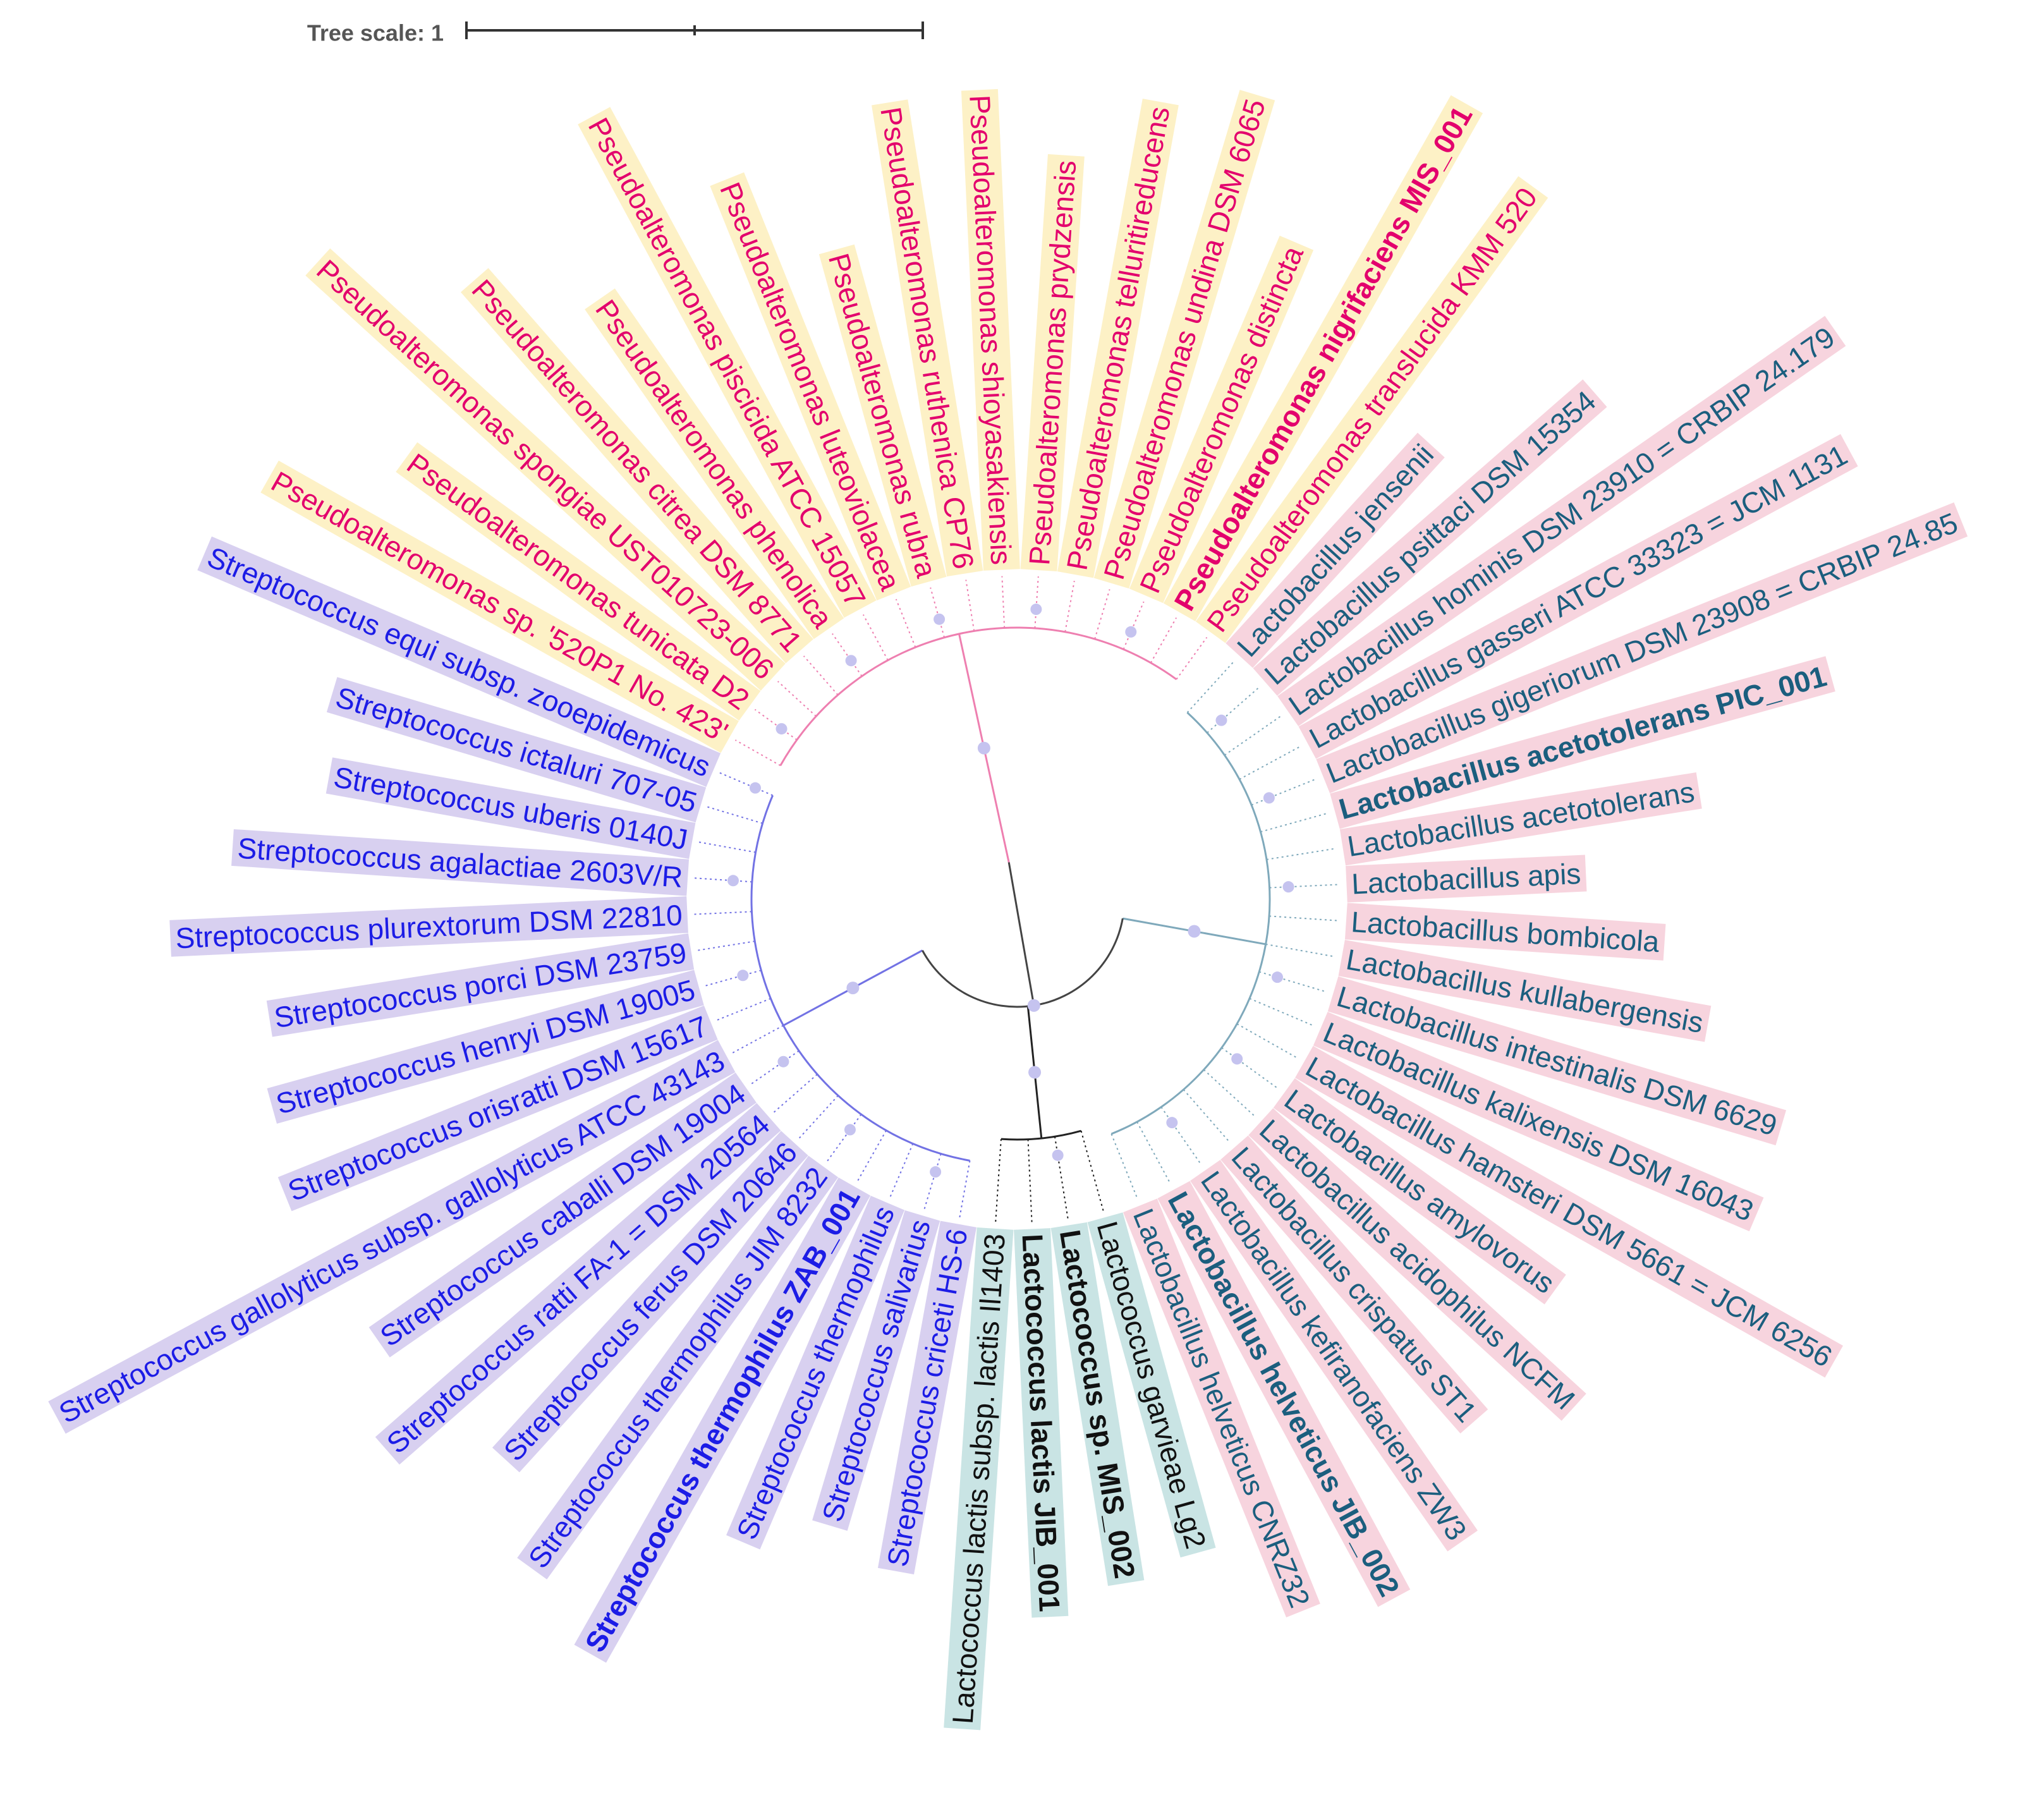 The image size is (2044, 1807). Describe the element at coordinates (1021, 934) in the screenshot. I see `root-branch` at that location.